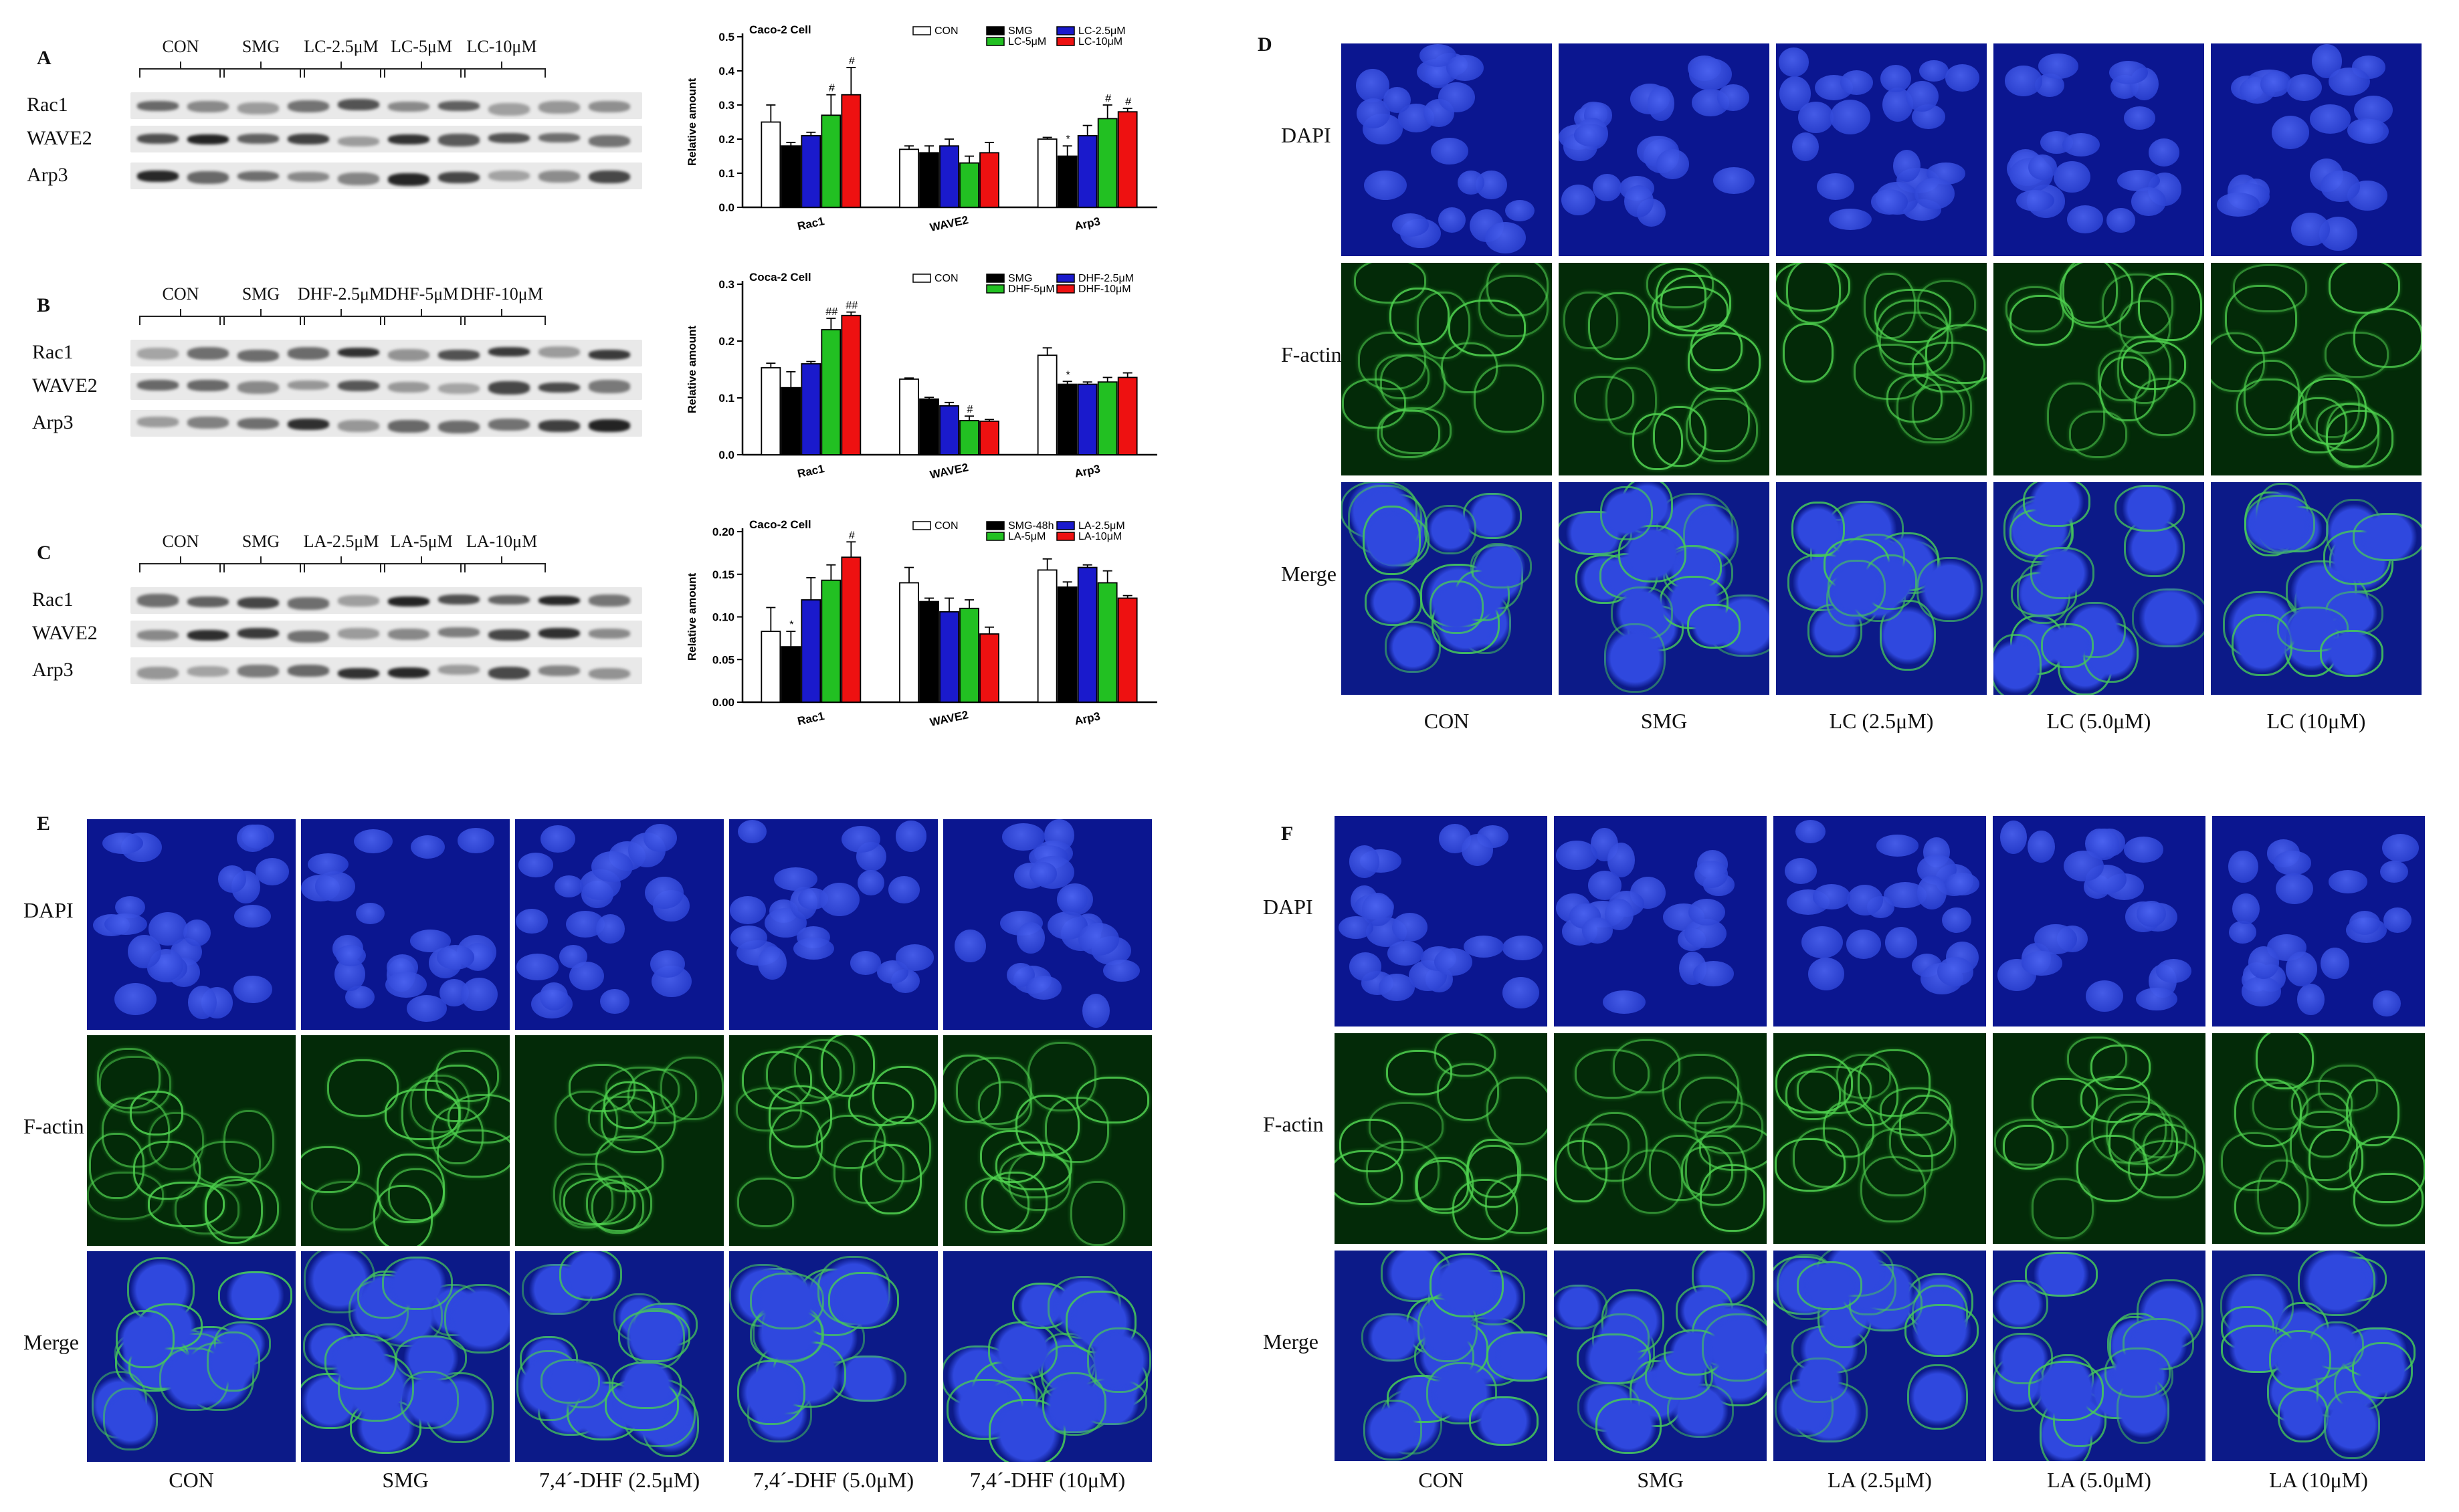  I want to click on panel-letter-C: C, so click(44, 553).